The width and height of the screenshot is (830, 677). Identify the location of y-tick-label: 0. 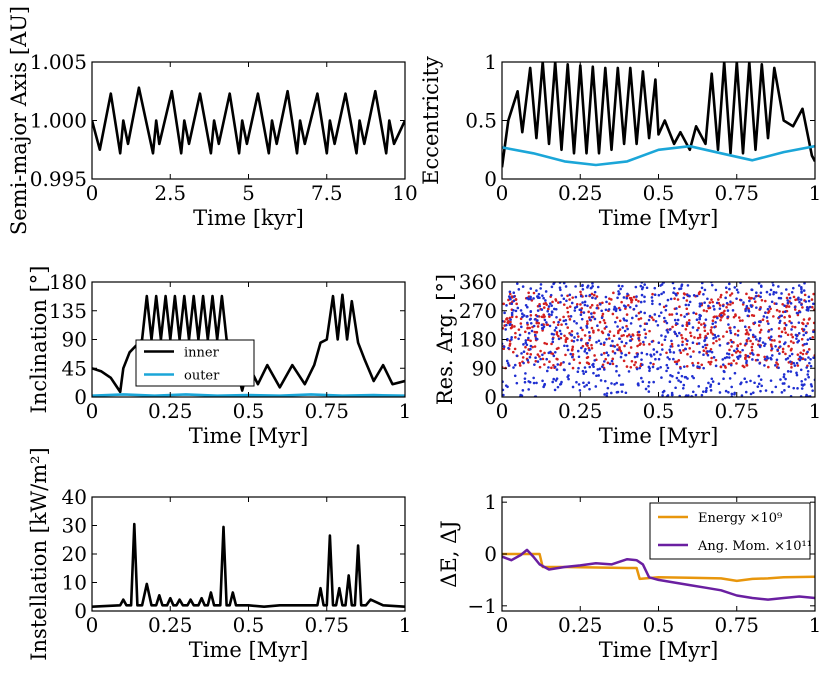
(80, 397).